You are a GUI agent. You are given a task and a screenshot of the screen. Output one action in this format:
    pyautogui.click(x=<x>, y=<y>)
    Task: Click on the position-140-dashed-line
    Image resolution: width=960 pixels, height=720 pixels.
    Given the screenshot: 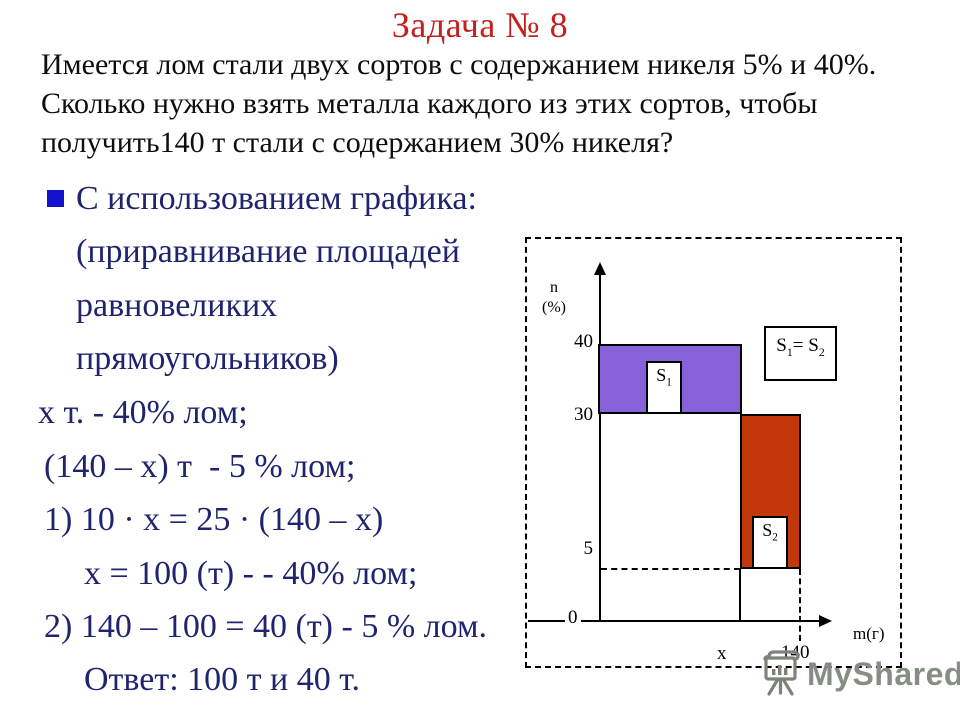 What is the action you would take?
    pyautogui.click(x=800, y=605)
    